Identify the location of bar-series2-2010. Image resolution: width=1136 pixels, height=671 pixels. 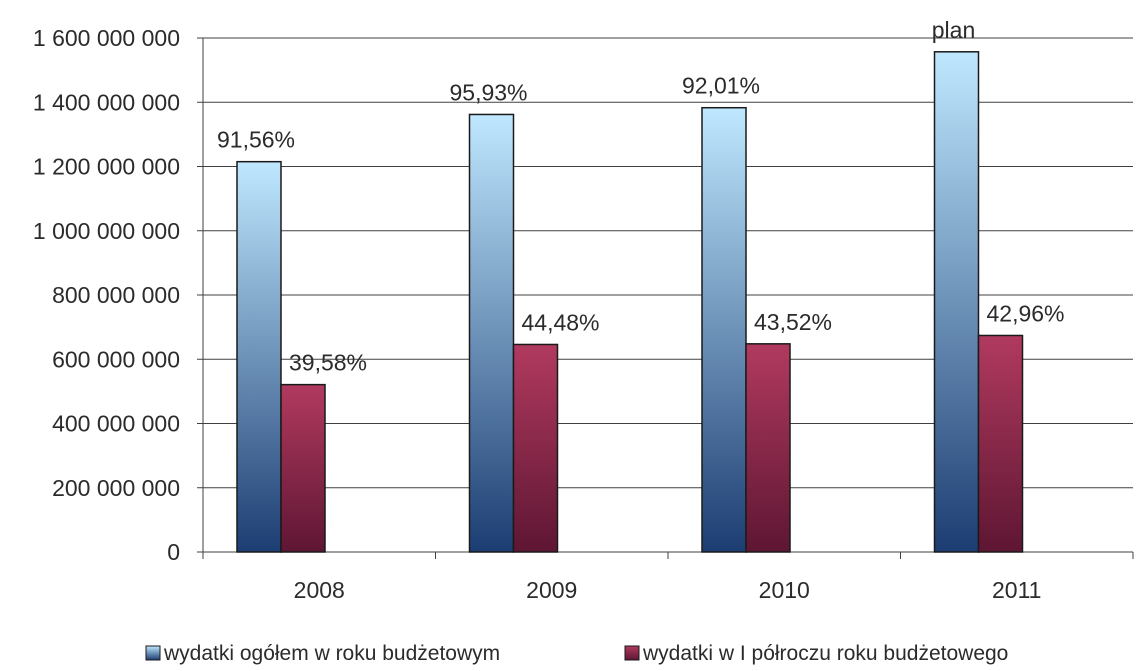
(768, 448).